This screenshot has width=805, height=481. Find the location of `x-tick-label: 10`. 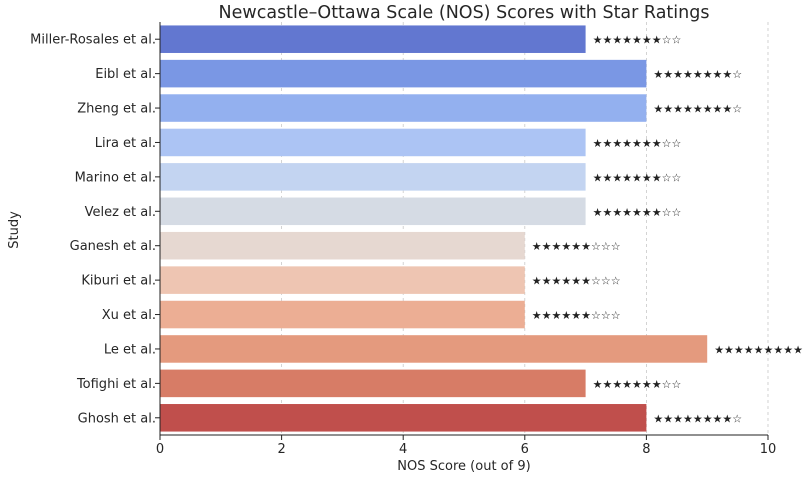

x-tick-label: 10 is located at coordinates (768, 449).